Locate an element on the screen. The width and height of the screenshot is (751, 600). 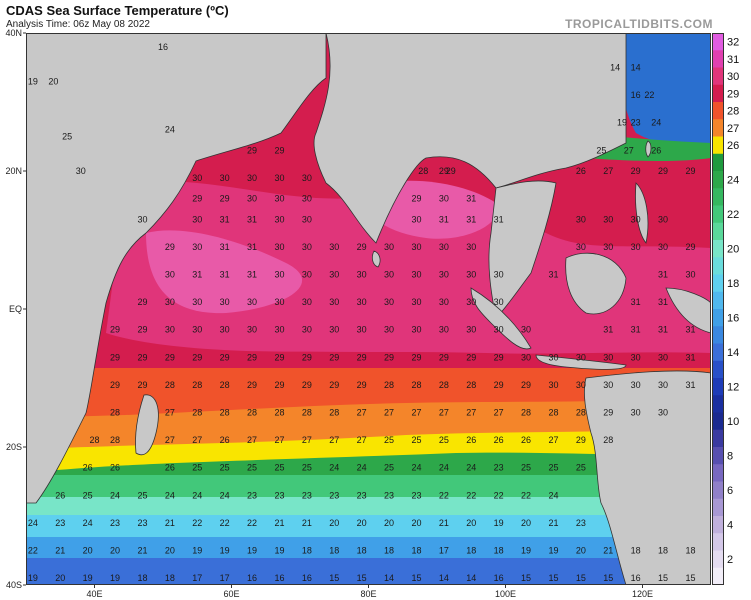
latitude-label: 40S is located at coordinates (14, 585).